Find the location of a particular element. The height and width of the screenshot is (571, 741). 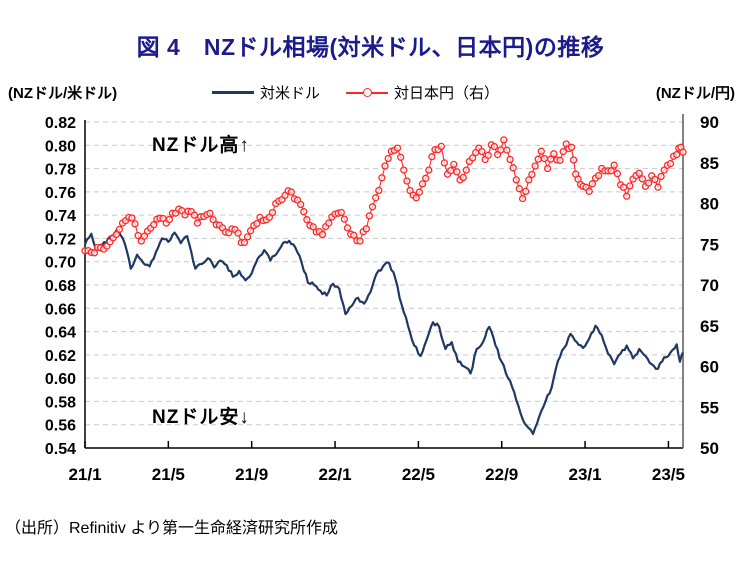

chart-legend: 対米ドル 対日本円（右） is located at coordinates (355, 92).